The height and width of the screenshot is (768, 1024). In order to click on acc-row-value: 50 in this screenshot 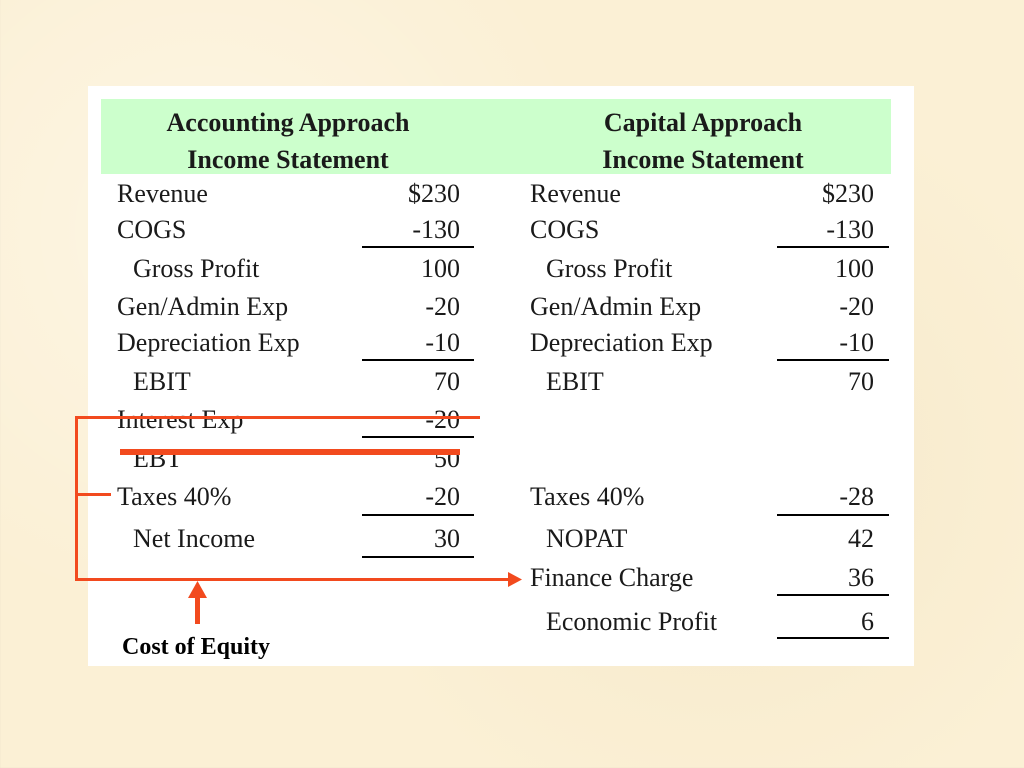, I will do `click(447, 458)`.